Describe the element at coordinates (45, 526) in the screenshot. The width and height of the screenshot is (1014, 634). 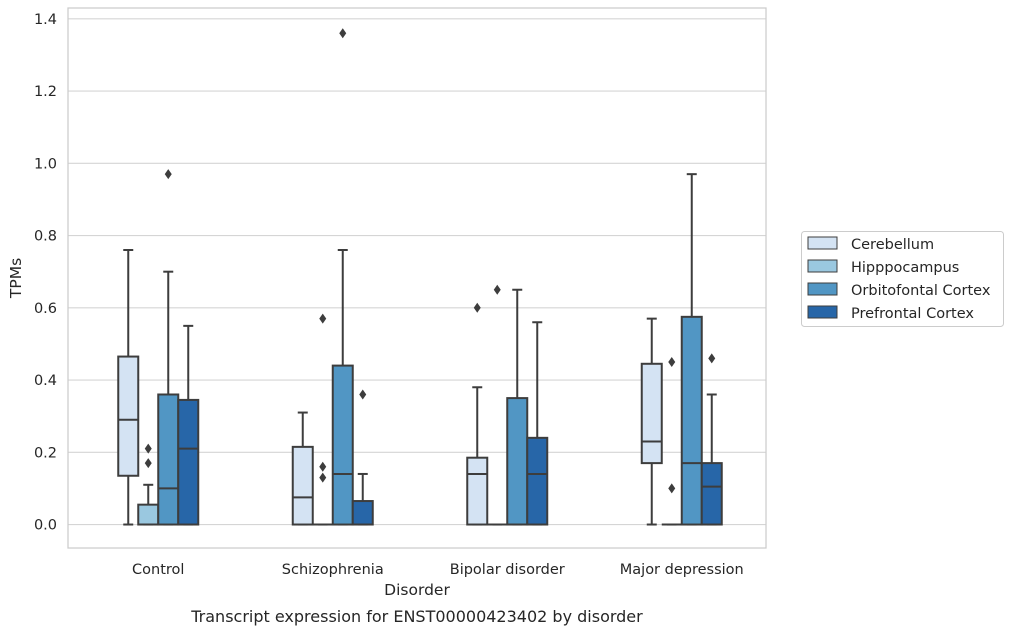
I see `y-tick-label: 0.0` at that location.